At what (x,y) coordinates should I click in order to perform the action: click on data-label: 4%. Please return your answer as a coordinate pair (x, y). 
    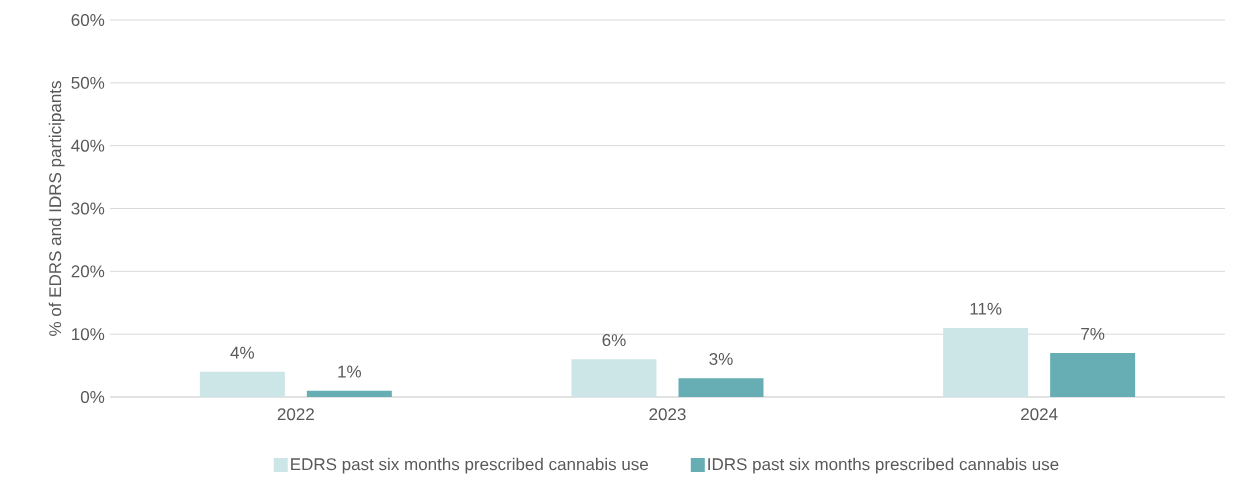
    Looking at the image, I should click on (242, 352).